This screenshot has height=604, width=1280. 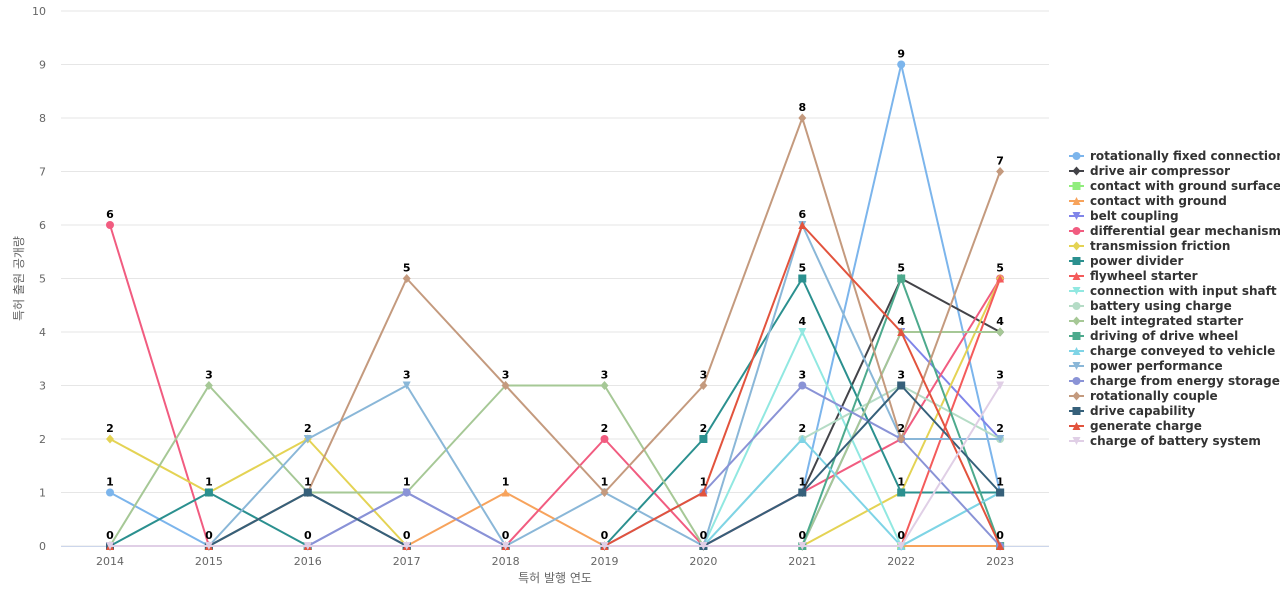 I want to click on legend-label: transmission friction, so click(x=1160, y=246).